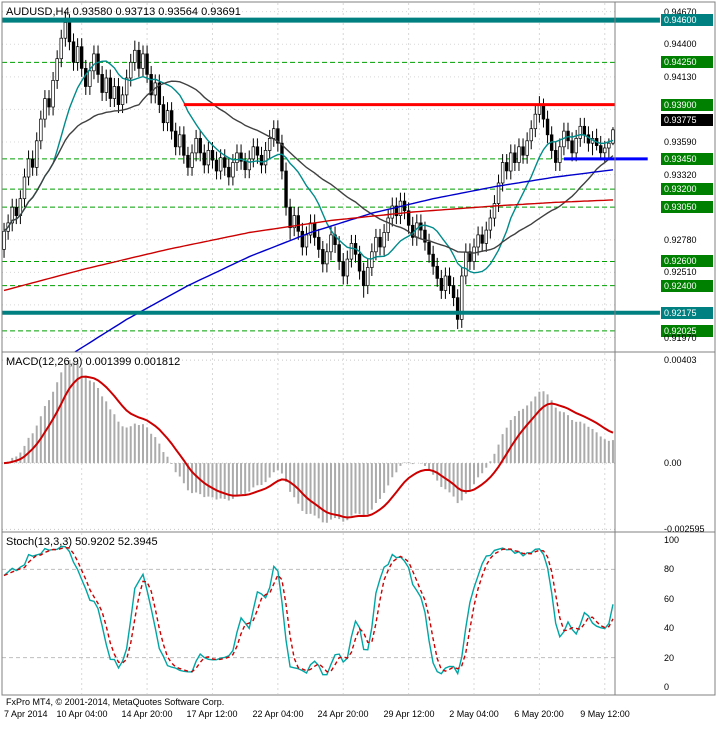 The height and width of the screenshot is (729, 717). What do you see at coordinates (212, 714) in the screenshot?
I see `date-label: 17 Apr 12:00` at bounding box center [212, 714].